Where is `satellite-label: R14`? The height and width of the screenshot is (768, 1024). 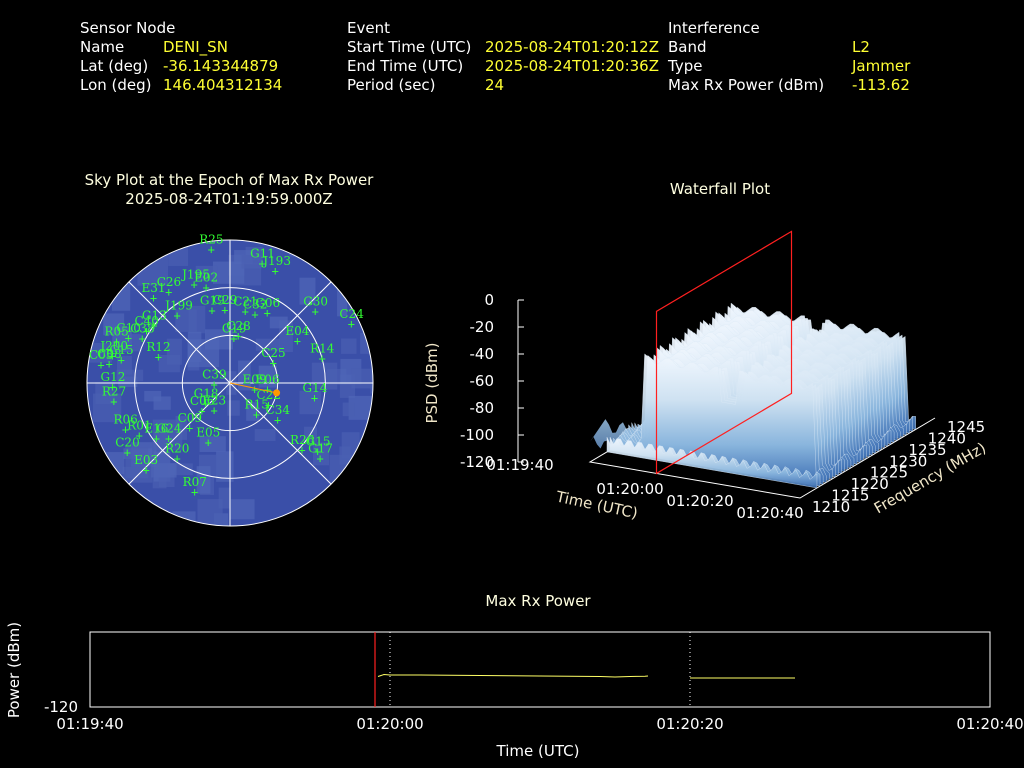 satellite-label: R14 is located at coordinates (322, 348).